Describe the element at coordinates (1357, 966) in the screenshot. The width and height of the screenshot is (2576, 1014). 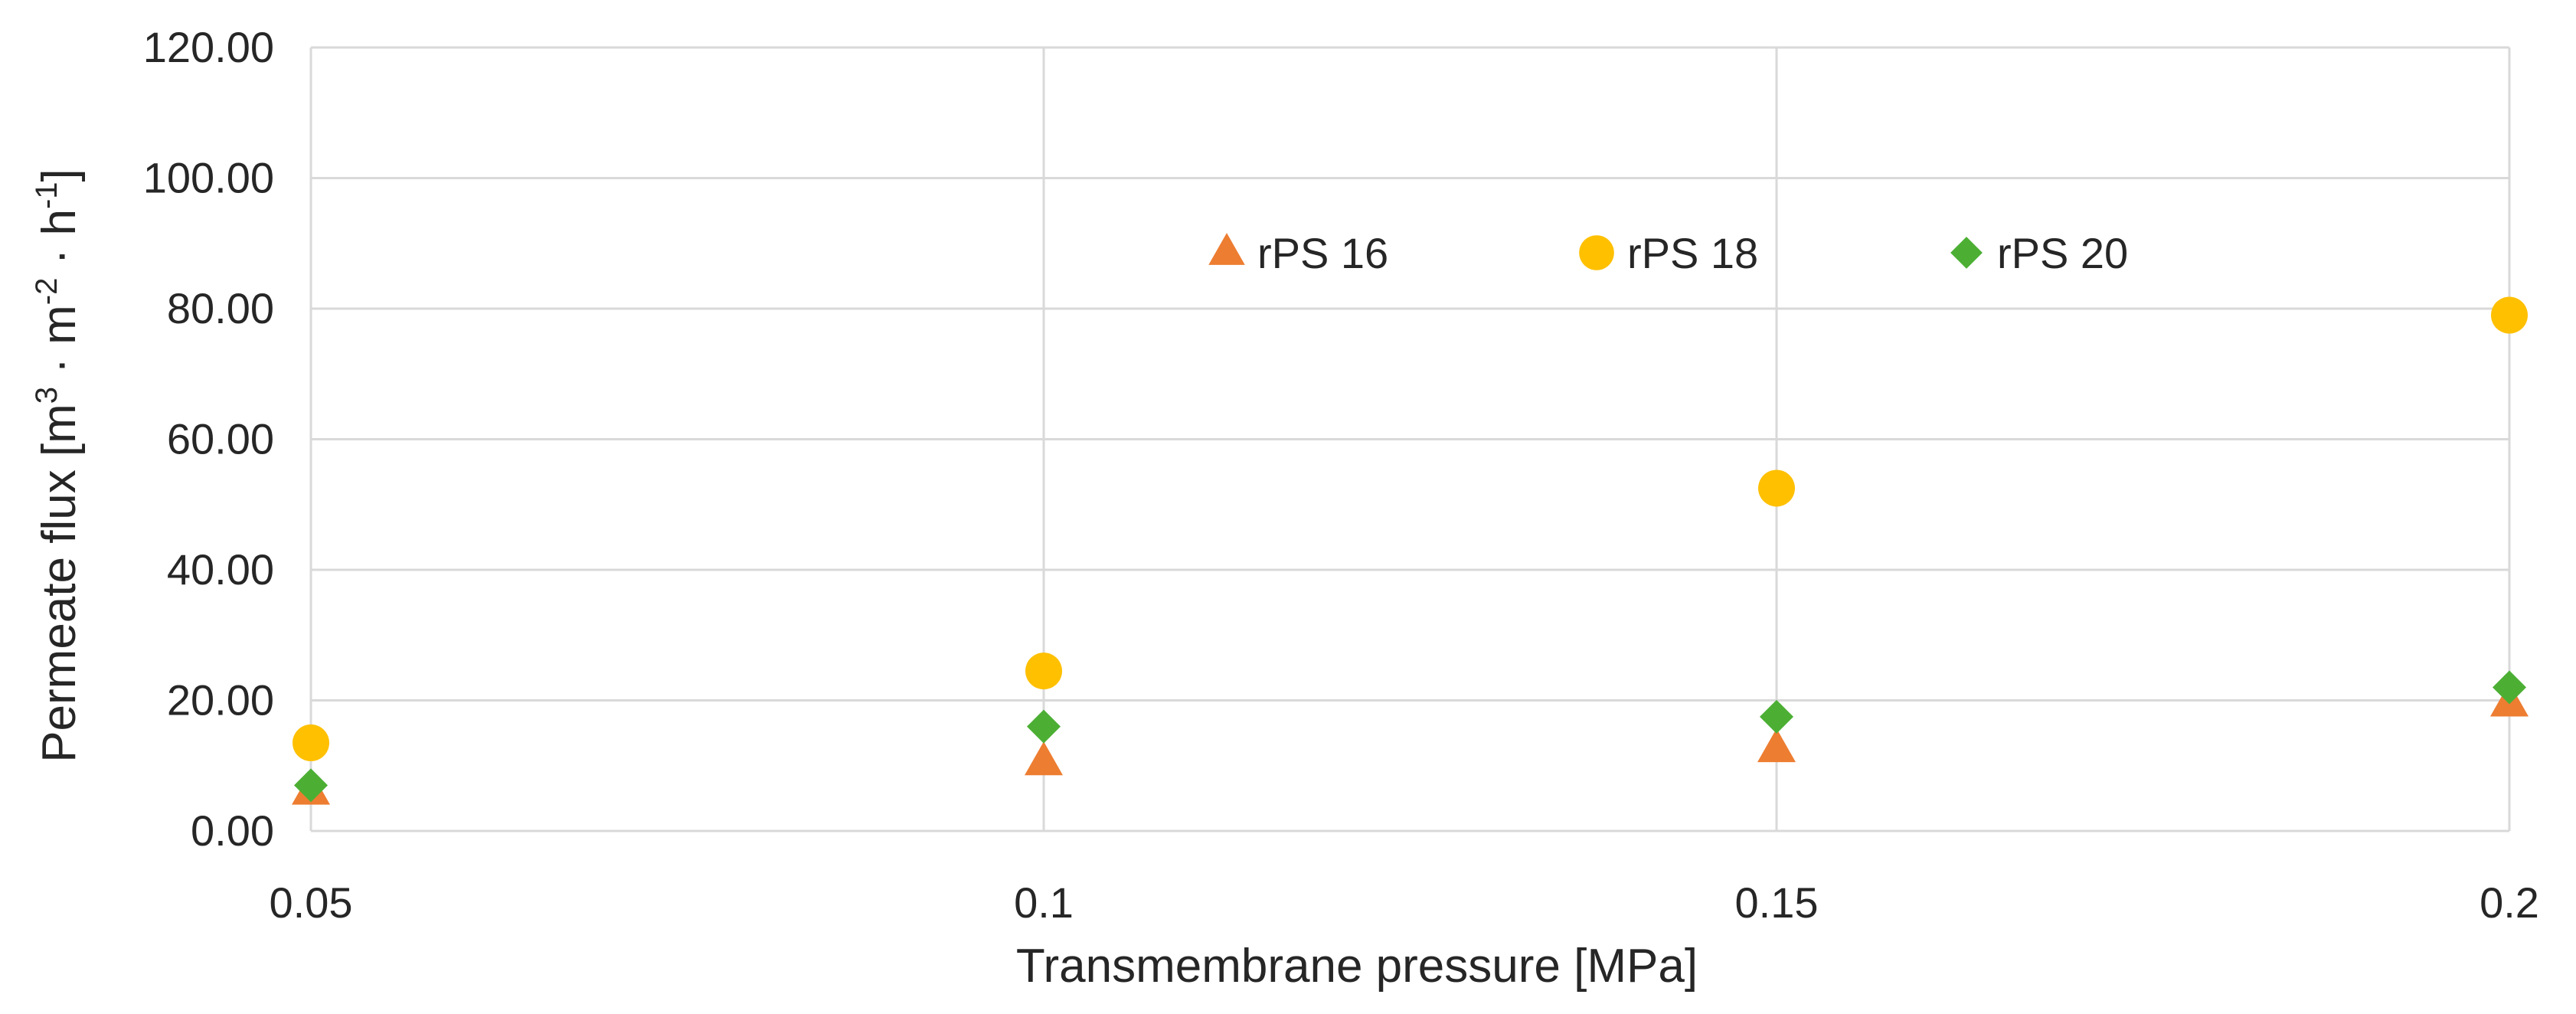
I see `x-axis-title: Transmembrane pressure [MPa]` at that location.